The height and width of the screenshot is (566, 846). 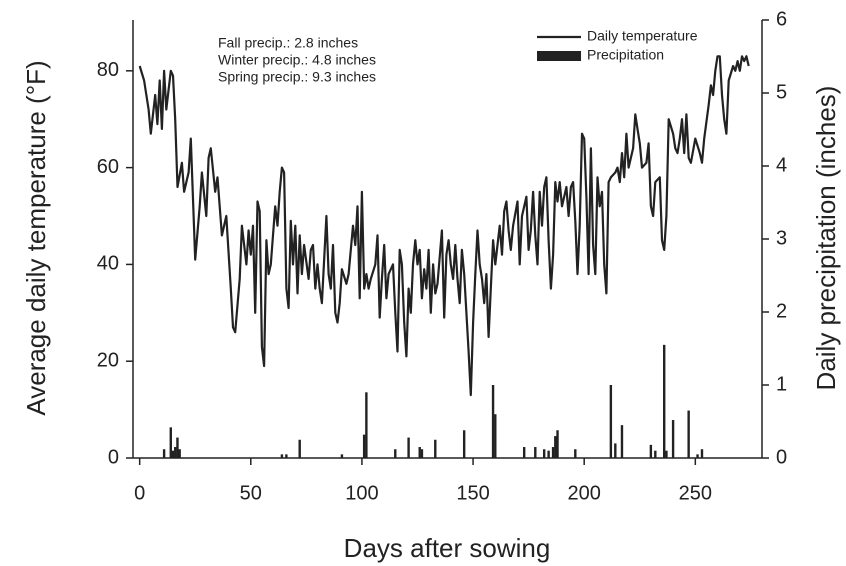 I want to click on x-tick-label: 250, so click(x=695, y=493).